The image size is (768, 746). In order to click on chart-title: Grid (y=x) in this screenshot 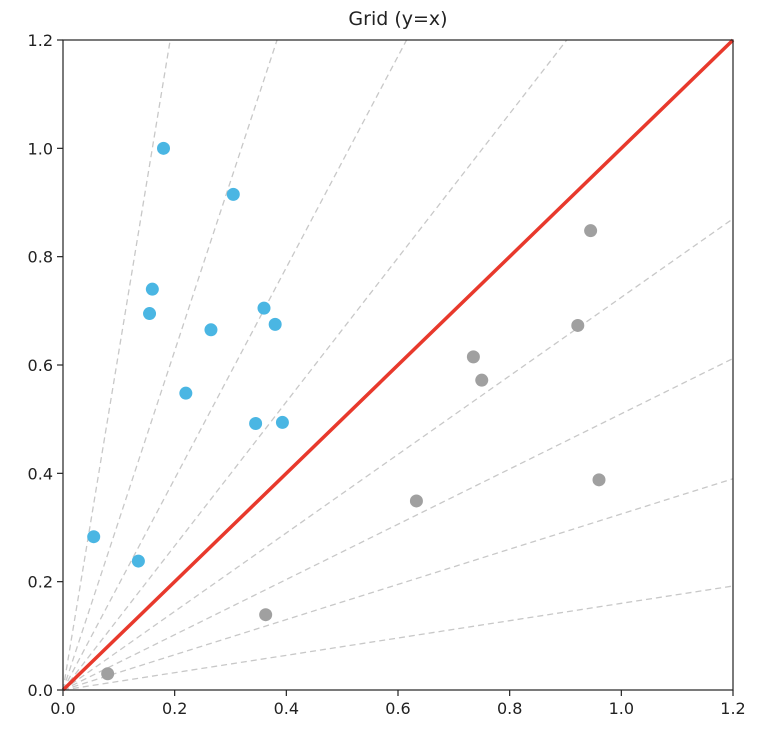, I will do `click(397, 19)`.